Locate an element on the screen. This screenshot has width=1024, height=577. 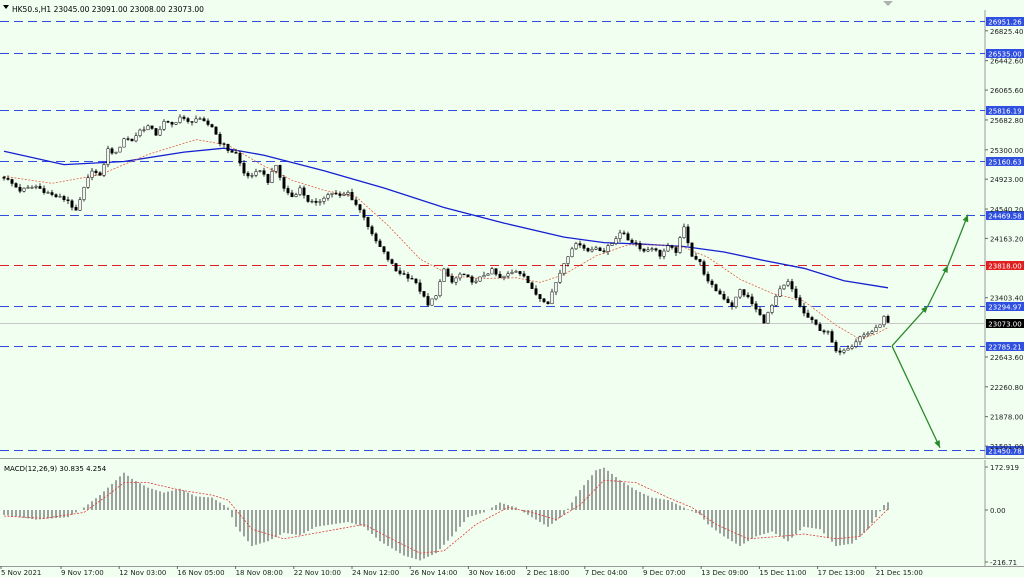
symbol-dropdown-icon is located at coordinates (6, 7).